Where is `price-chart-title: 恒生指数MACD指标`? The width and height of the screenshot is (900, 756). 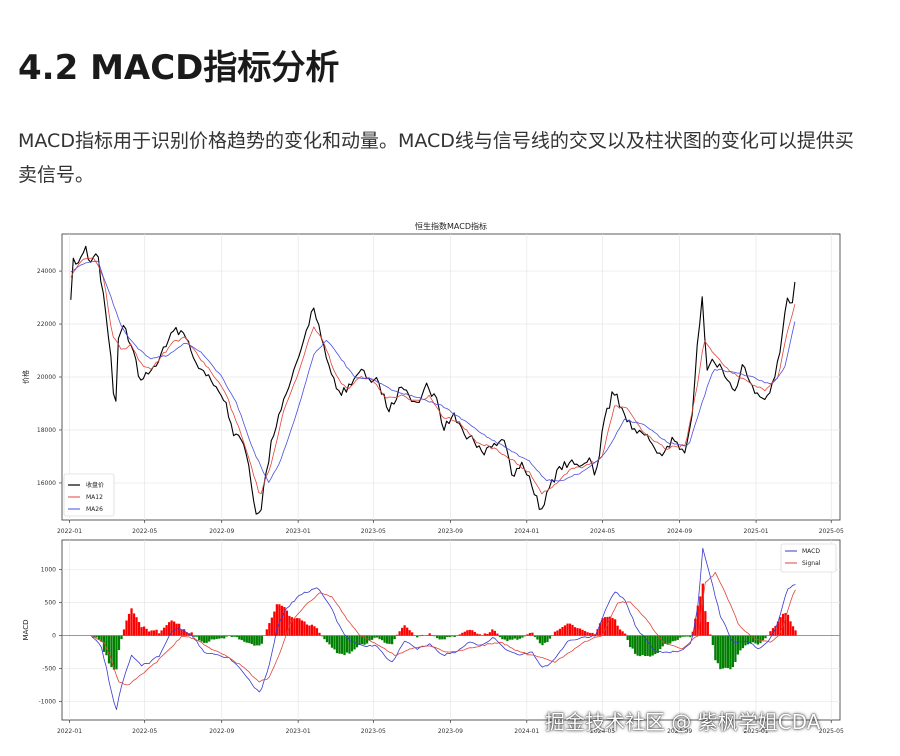
price-chart-title: 恒生指数MACD指标 is located at coordinates (451, 226).